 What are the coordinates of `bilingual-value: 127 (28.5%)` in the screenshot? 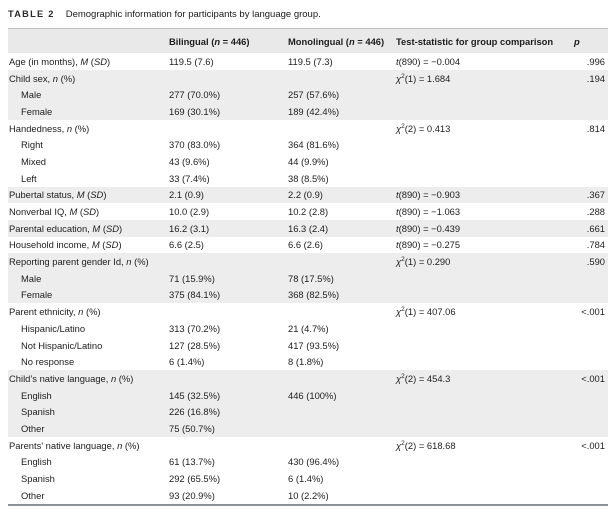 It's located at (195, 345).